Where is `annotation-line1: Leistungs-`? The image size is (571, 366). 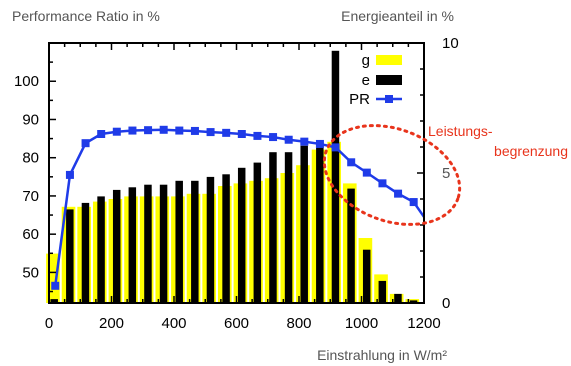 annotation-line1: Leistungs- is located at coordinates (460, 131).